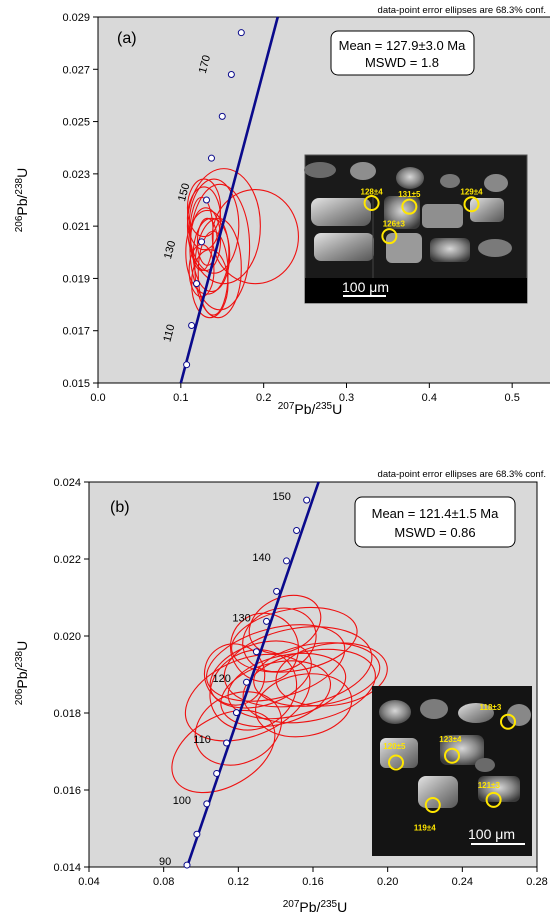 The height and width of the screenshot is (923, 550). I want to click on scale-label-a: 100 μm, so click(365, 287).